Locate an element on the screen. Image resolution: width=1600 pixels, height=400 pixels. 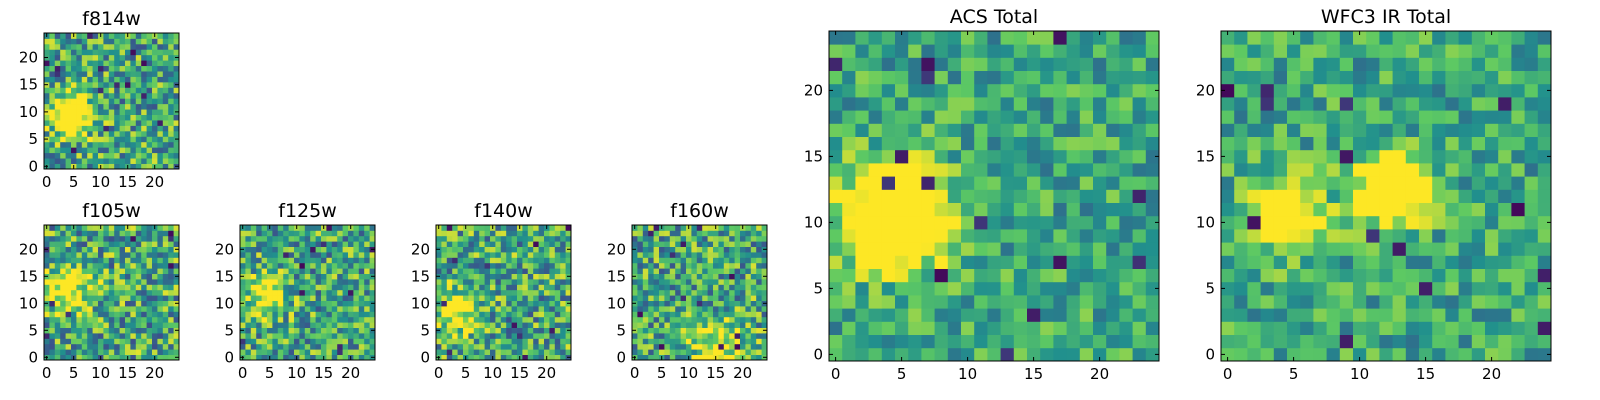
y-tick-label: 20 is located at coordinates (28, 57).